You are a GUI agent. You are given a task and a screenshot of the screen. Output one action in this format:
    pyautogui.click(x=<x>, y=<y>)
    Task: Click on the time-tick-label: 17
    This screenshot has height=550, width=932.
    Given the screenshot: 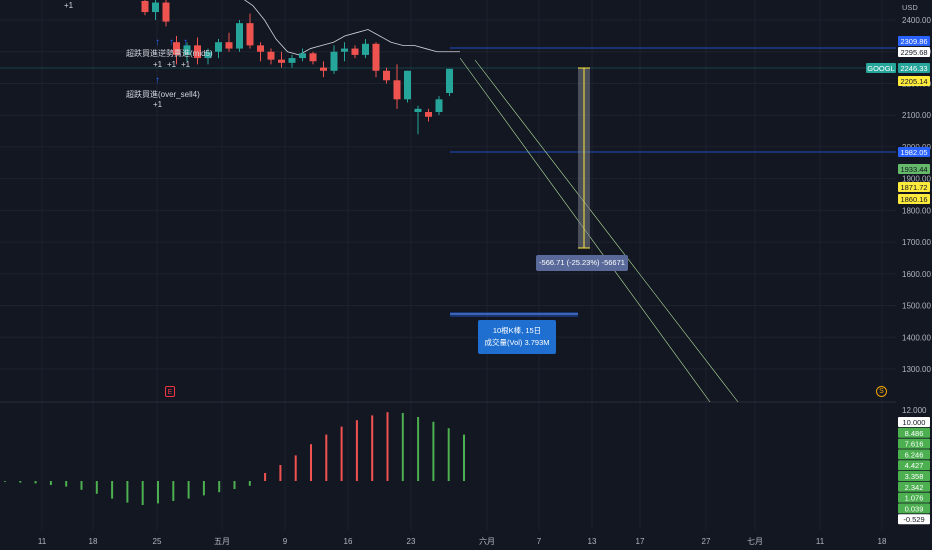 What is the action you would take?
    pyautogui.click(x=640, y=541)
    